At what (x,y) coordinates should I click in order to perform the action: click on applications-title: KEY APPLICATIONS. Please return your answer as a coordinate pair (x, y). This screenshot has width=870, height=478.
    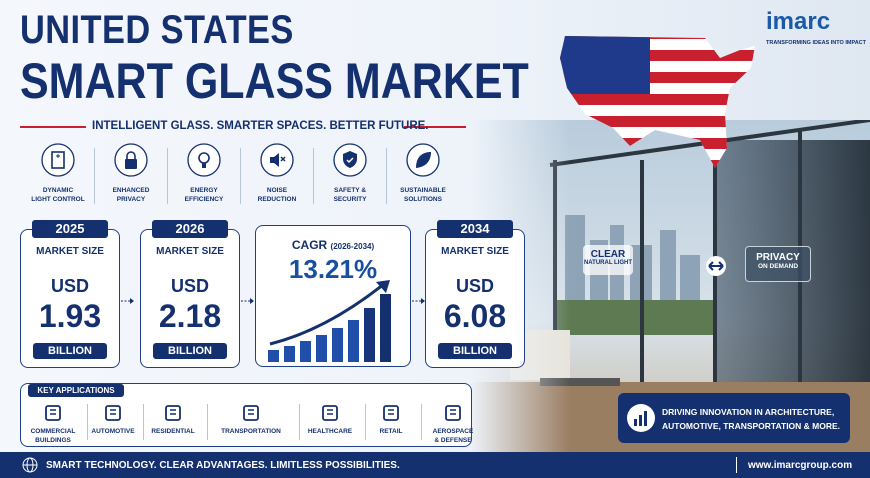
    Looking at the image, I should click on (76, 390).